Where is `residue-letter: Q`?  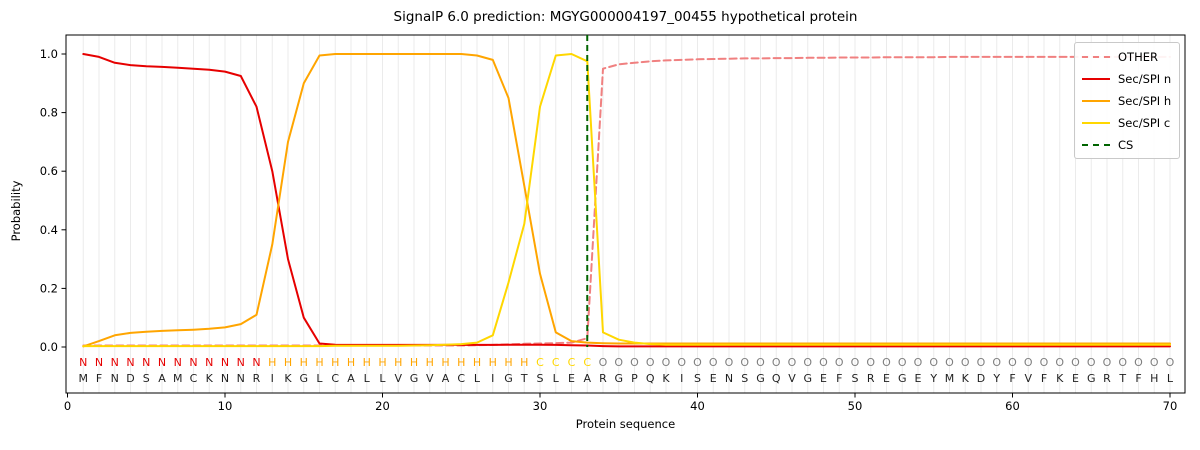
residue-letter: Q is located at coordinates (650, 378).